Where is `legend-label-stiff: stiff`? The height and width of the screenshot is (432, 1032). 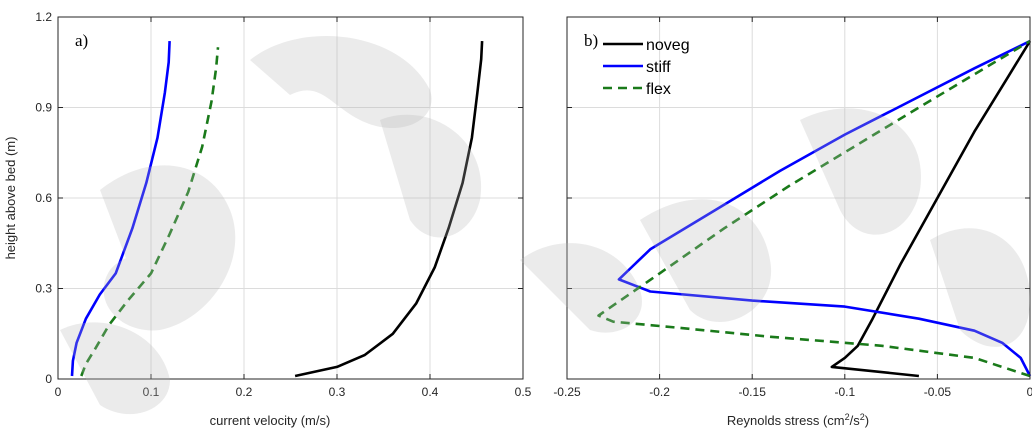 legend-label-stiff: stiff is located at coordinates (658, 67).